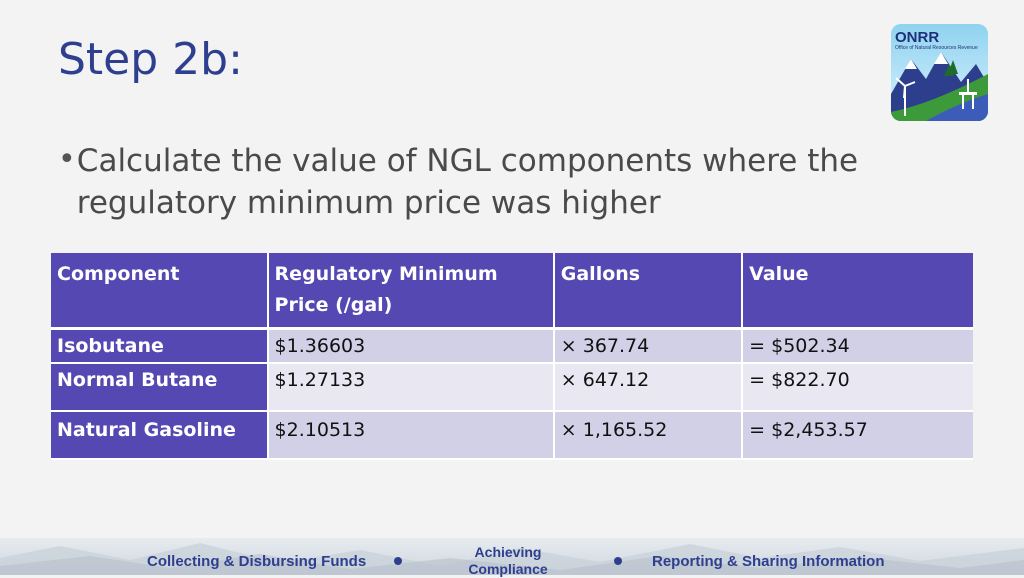  I want to click on footer-mountains-image, so click(512, 559).